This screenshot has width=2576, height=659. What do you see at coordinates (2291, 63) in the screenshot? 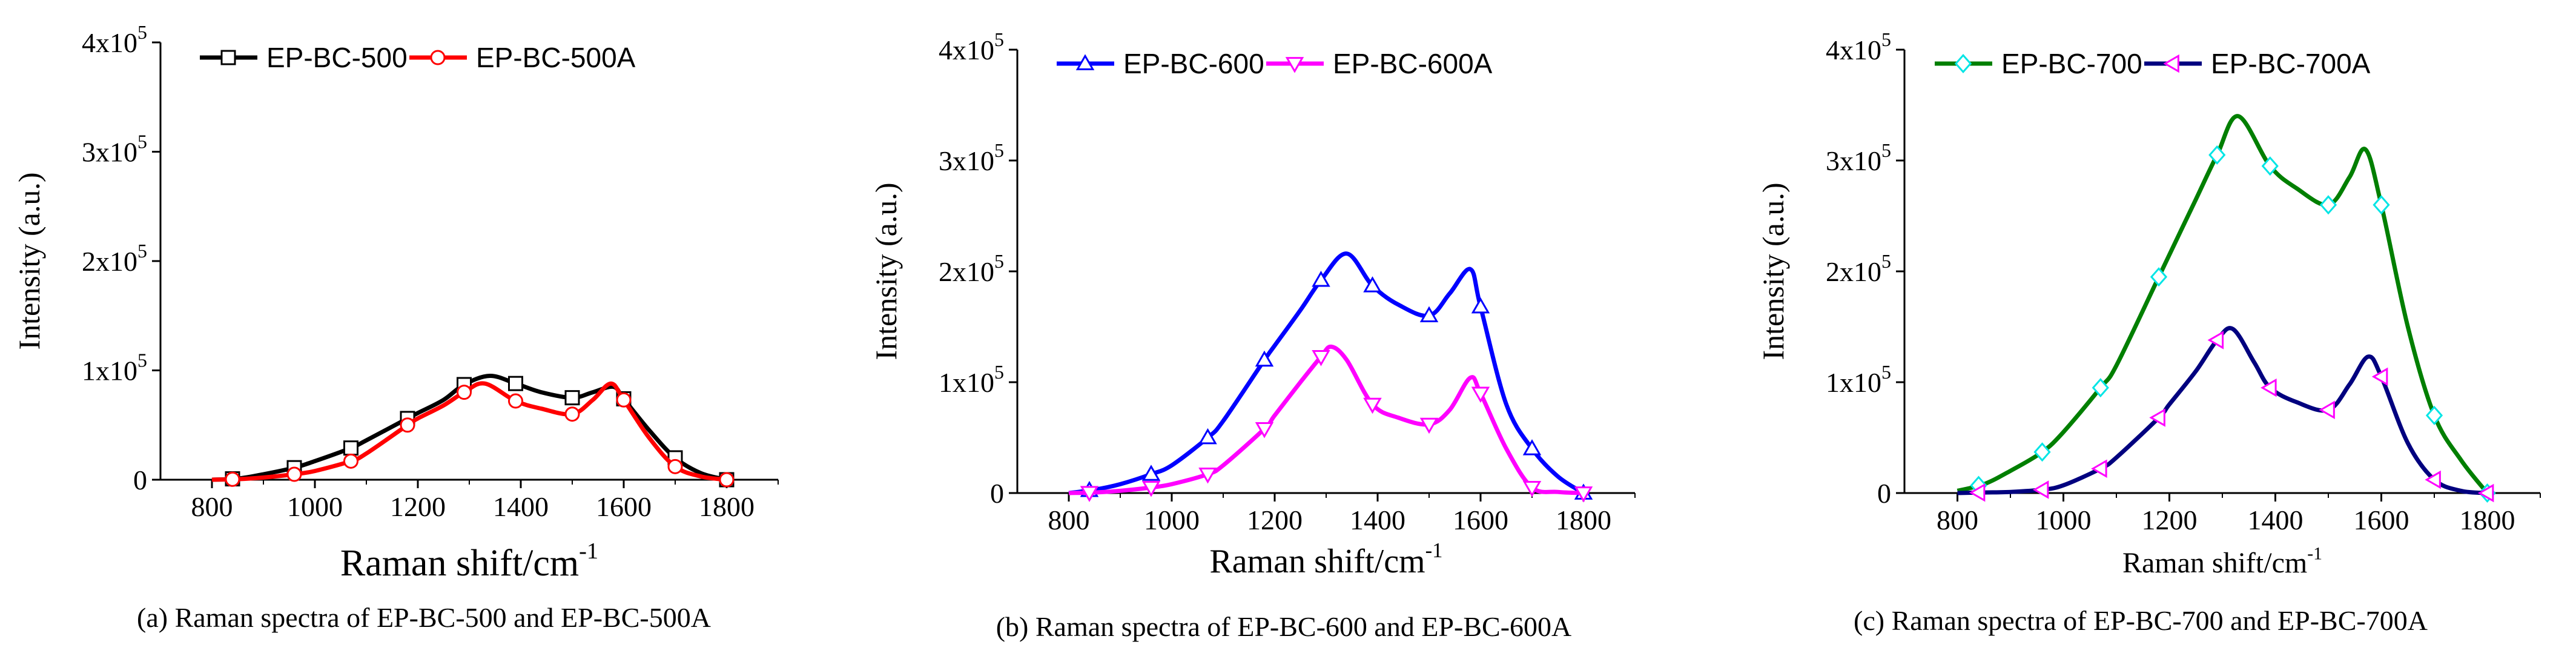
I see `legend-label: EP-BC-700A` at bounding box center [2291, 63].